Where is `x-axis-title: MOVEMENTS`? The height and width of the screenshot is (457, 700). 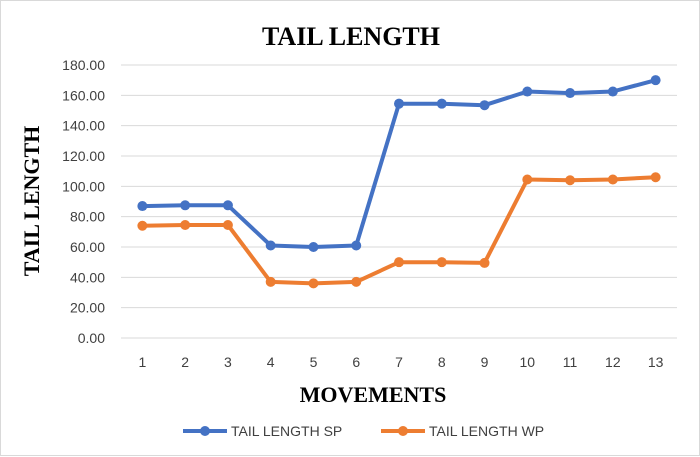 x-axis-title: MOVEMENTS is located at coordinates (373, 394).